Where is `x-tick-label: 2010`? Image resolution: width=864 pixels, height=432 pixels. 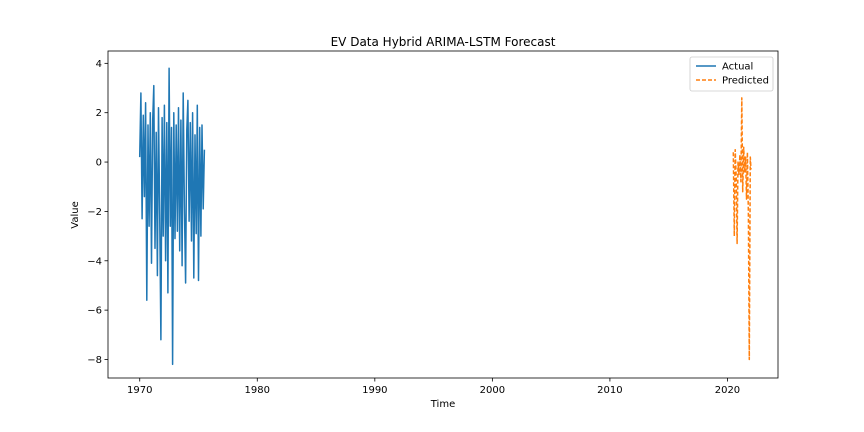 x-tick-label: 2010 is located at coordinates (609, 390).